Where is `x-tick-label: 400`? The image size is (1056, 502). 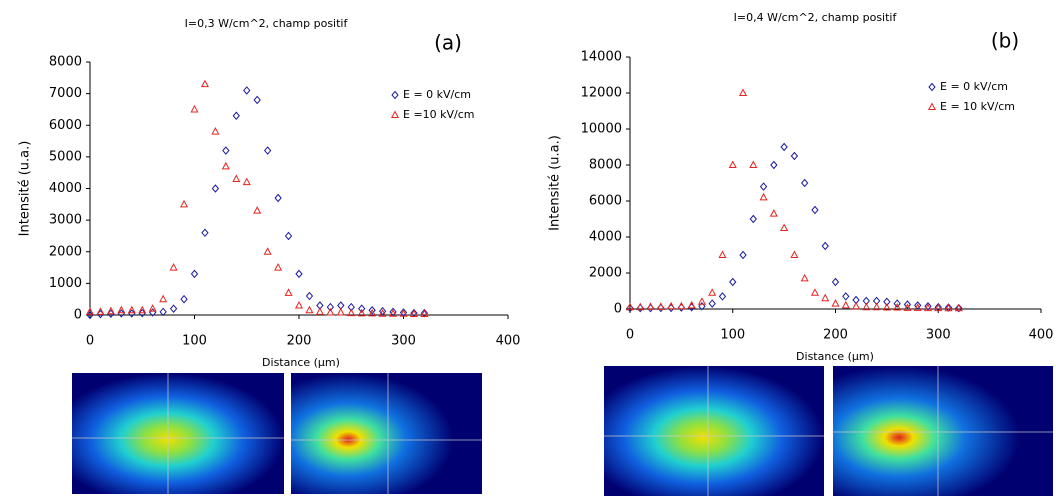 x-tick-label: 400 is located at coordinates (508, 341).